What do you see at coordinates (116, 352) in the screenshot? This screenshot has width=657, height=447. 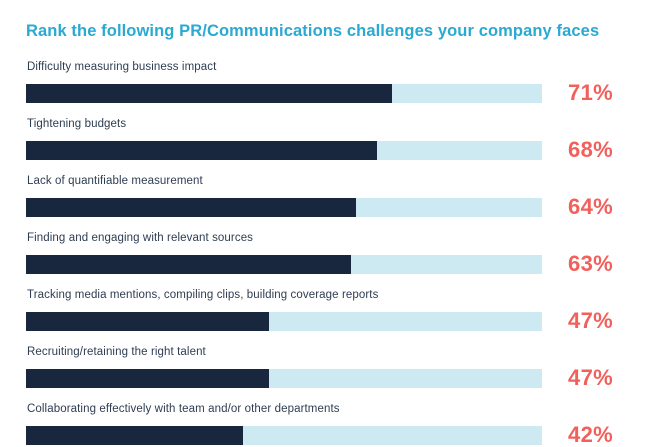 I see `category-label: Recruiting/retaining the right talent` at bounding box center [116, 352].